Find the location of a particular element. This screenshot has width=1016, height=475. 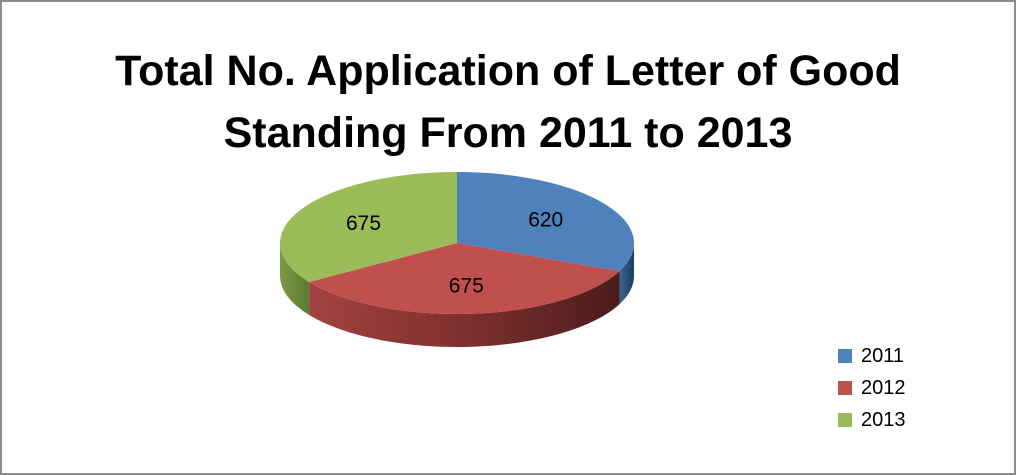

pie-side-2012 is located at coordinates (464, 309).